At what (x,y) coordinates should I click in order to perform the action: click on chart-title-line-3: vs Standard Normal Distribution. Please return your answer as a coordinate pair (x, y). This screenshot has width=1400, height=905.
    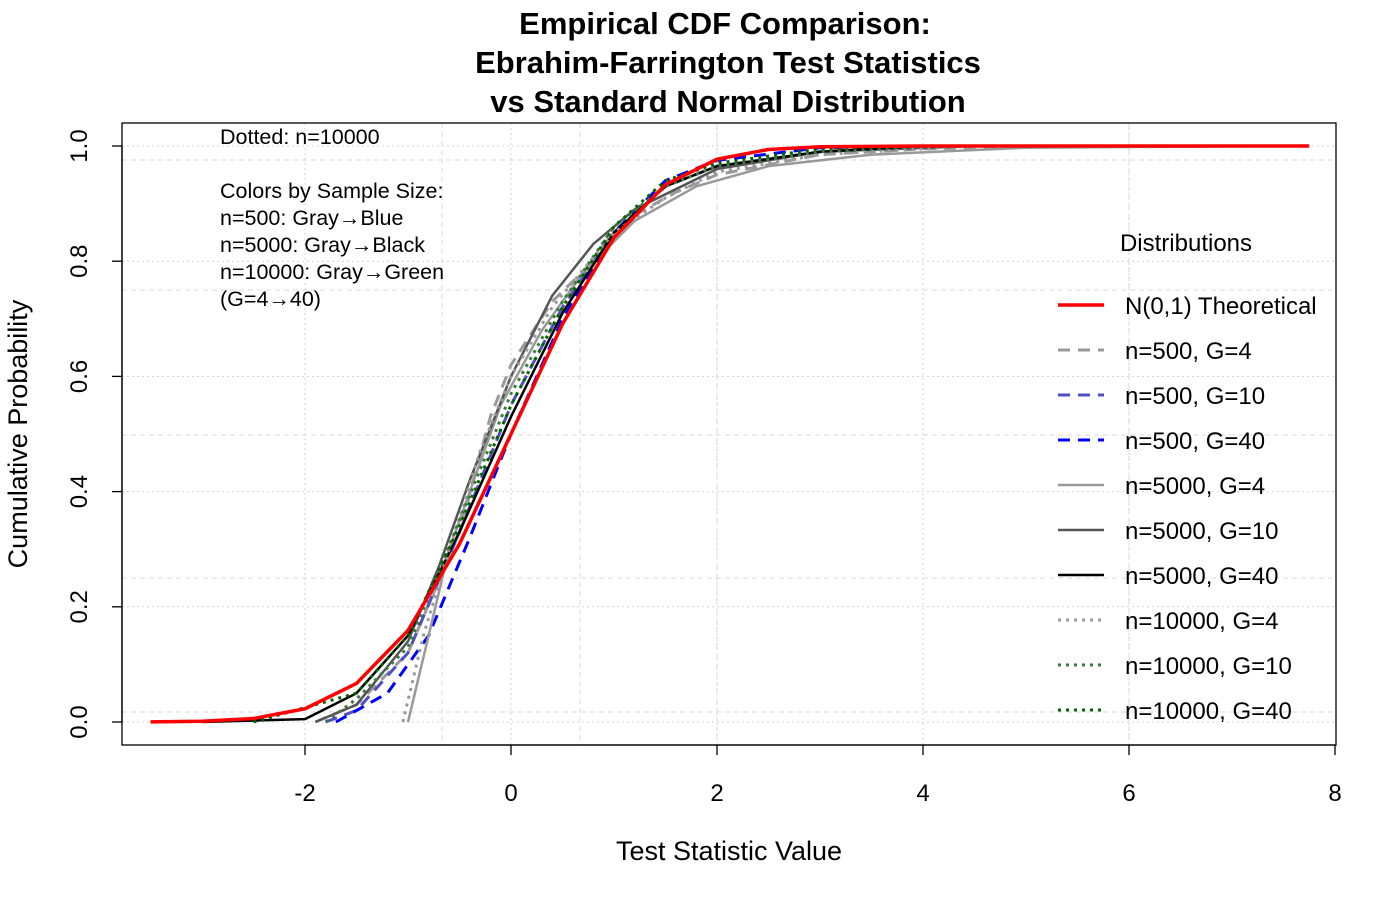
    Looking at the image, I should click on (727, 101).